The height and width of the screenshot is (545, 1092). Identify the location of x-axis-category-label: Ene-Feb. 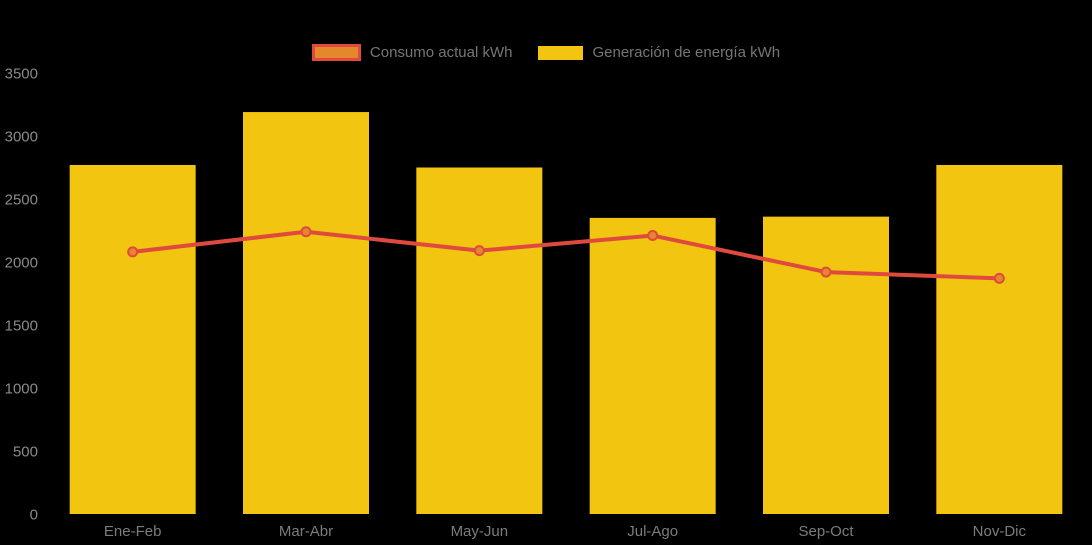
(133, 531).